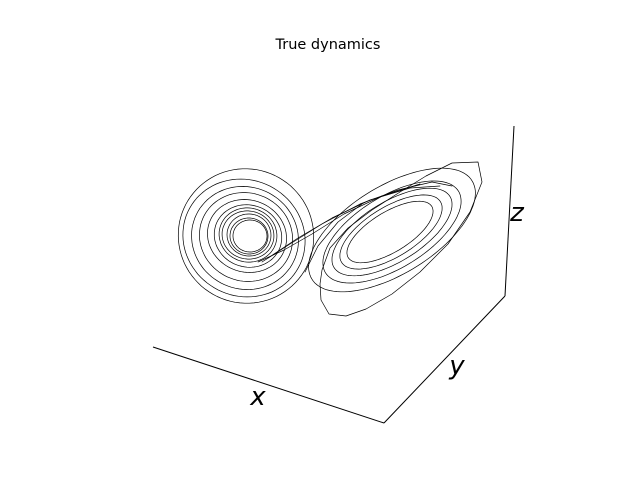  What do you see at coordinates (456, 366) in the screenshot?
I see `y-axis-label: y` at bounding box center [456, 366].